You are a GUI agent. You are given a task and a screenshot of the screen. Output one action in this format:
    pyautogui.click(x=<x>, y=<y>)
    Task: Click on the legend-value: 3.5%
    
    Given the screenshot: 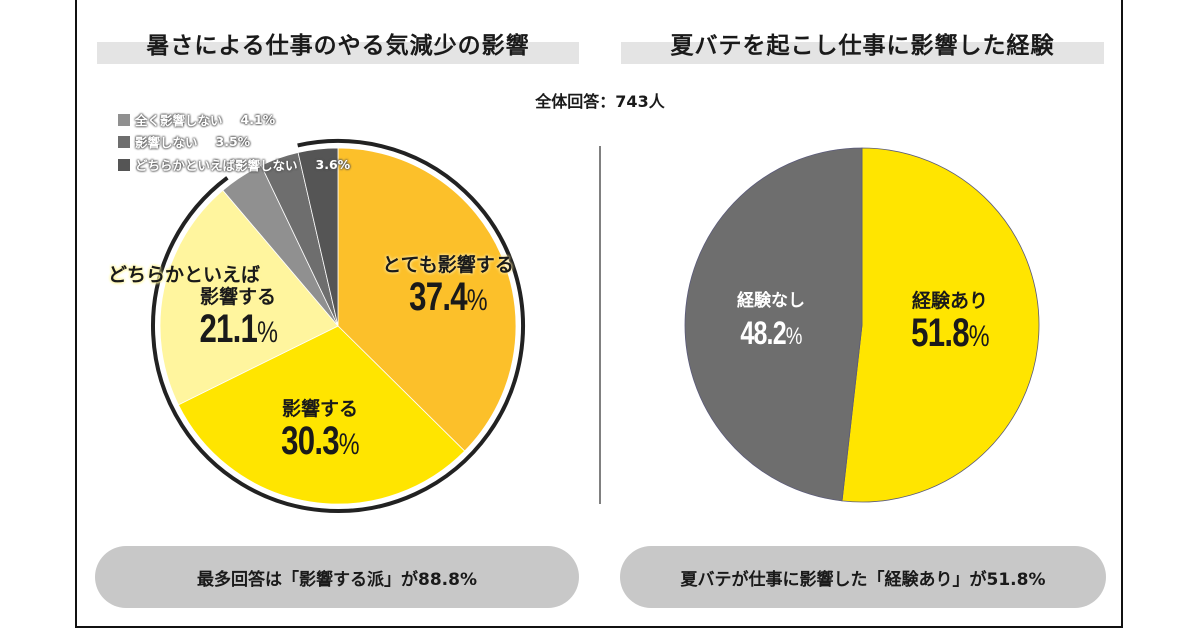 What is the action you would take?
    pyautogui.click(x=233, y=141)
    